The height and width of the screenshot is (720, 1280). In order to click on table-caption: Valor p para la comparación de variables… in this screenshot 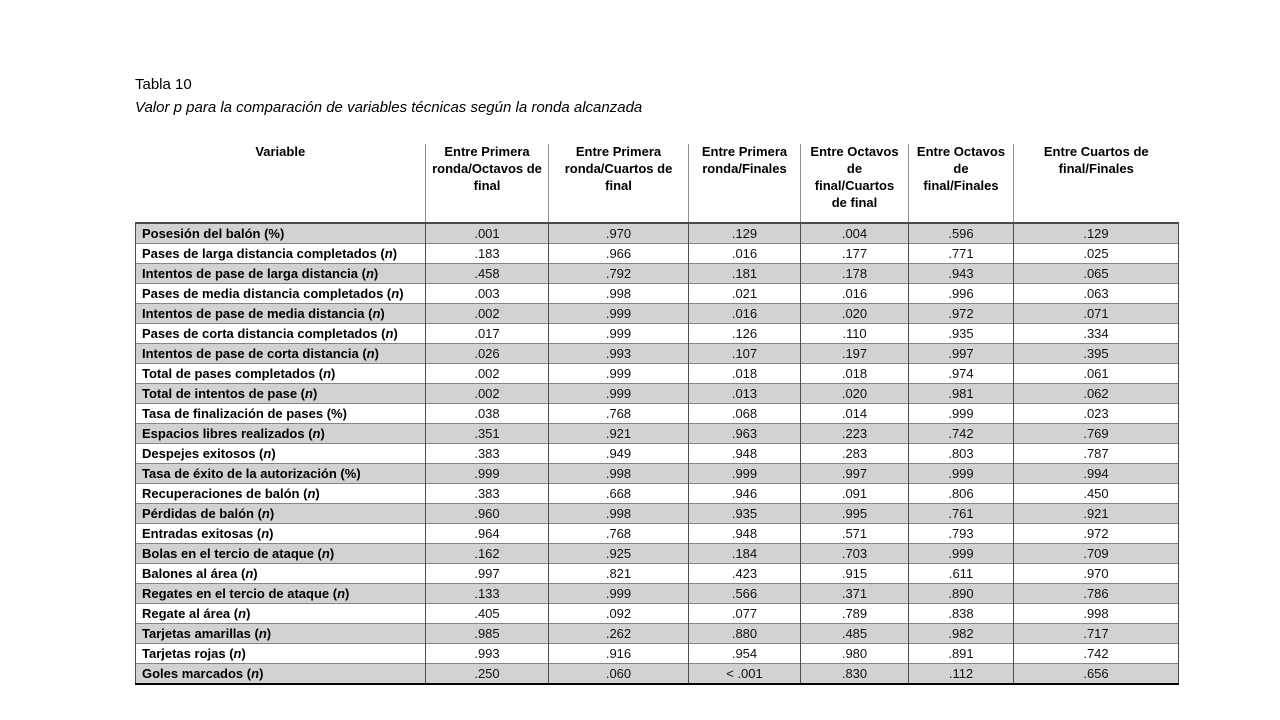, I will do `click(389, 107)`.